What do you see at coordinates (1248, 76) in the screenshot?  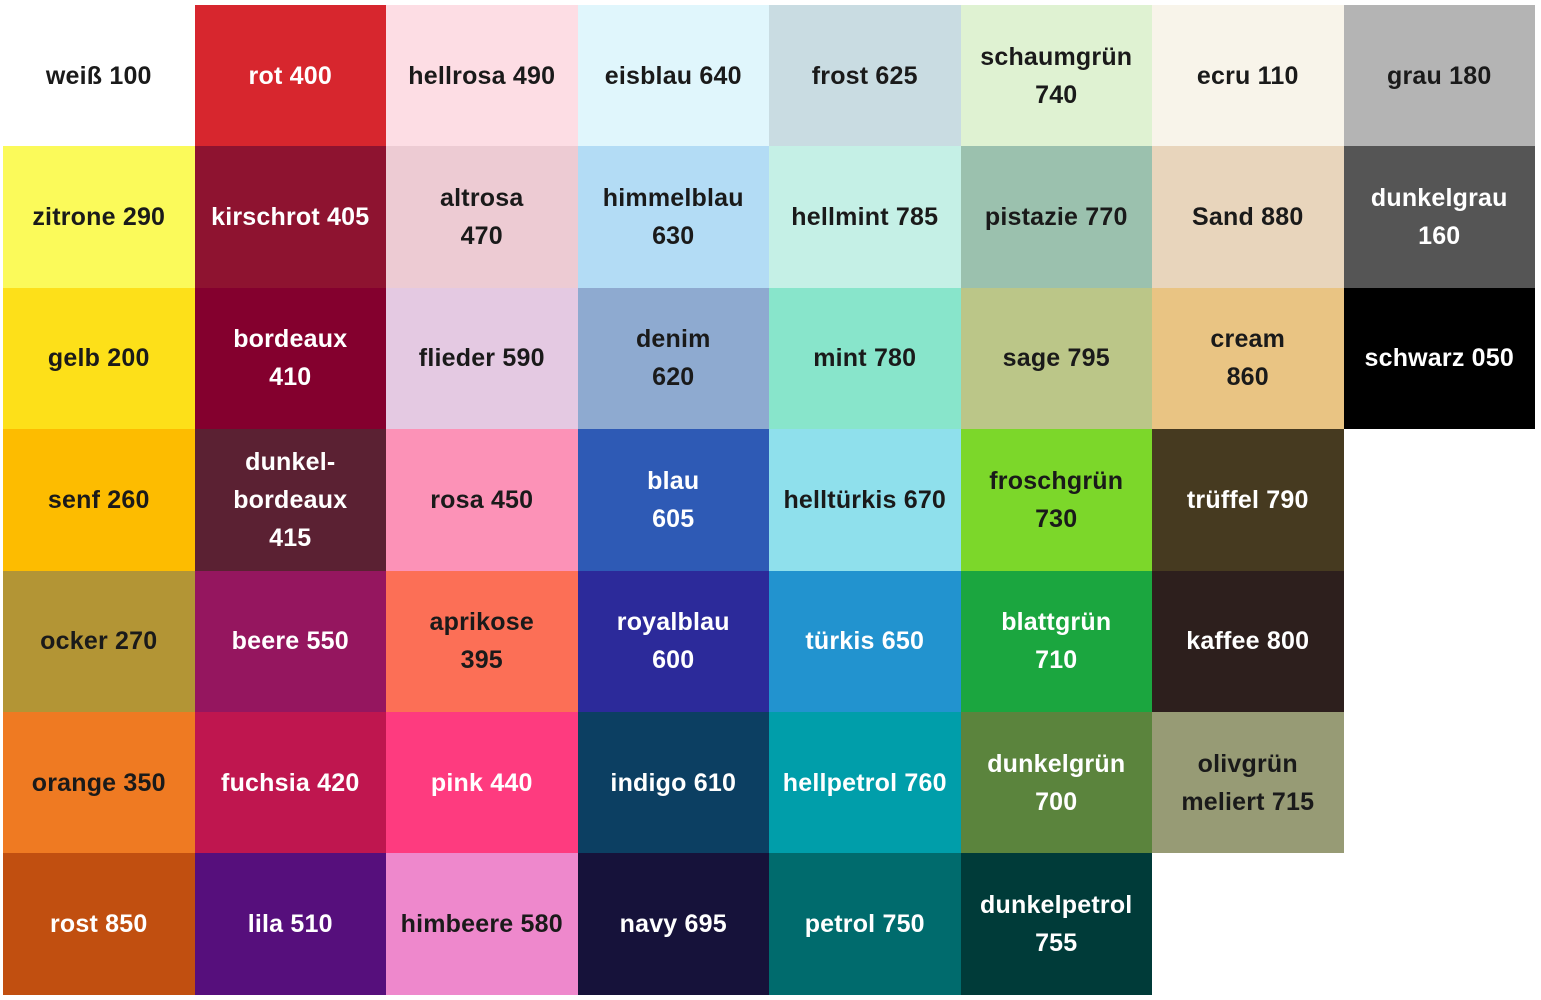 I see `color-swatch: ecru 110` at bounding box center [1248, 76].